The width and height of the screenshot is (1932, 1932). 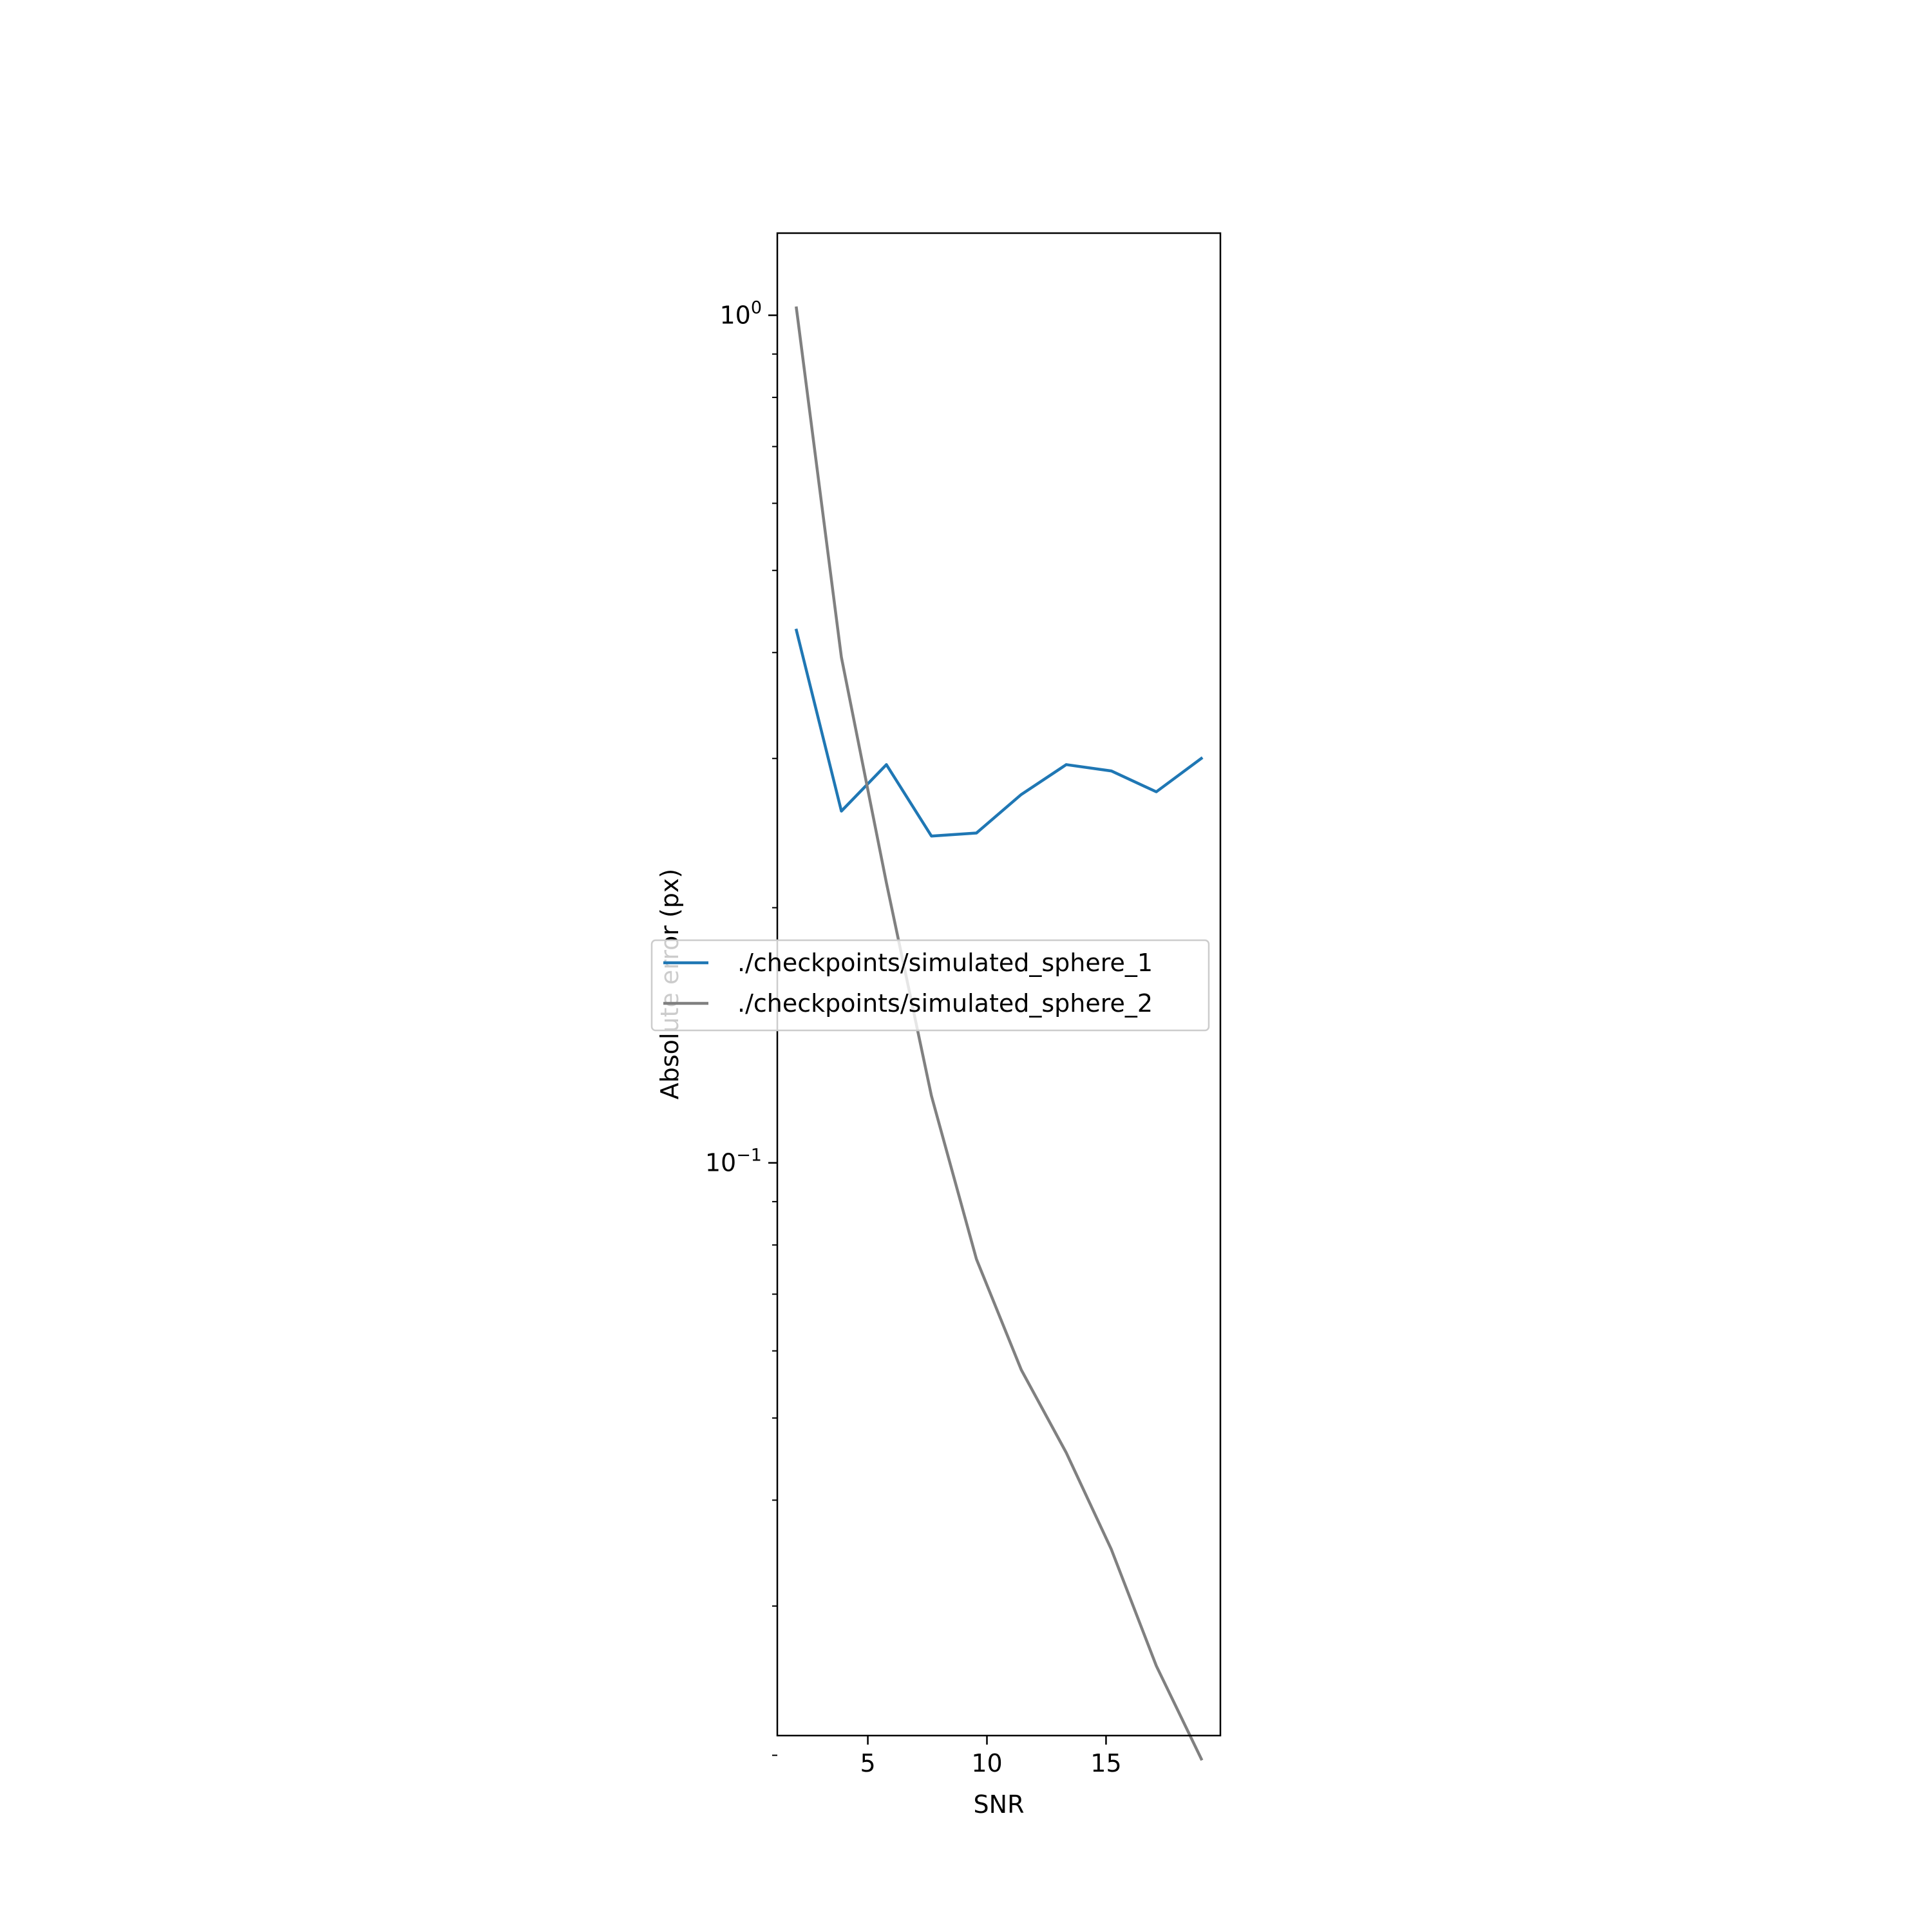 I want to click on legend-box, so click(x=930, y=985).